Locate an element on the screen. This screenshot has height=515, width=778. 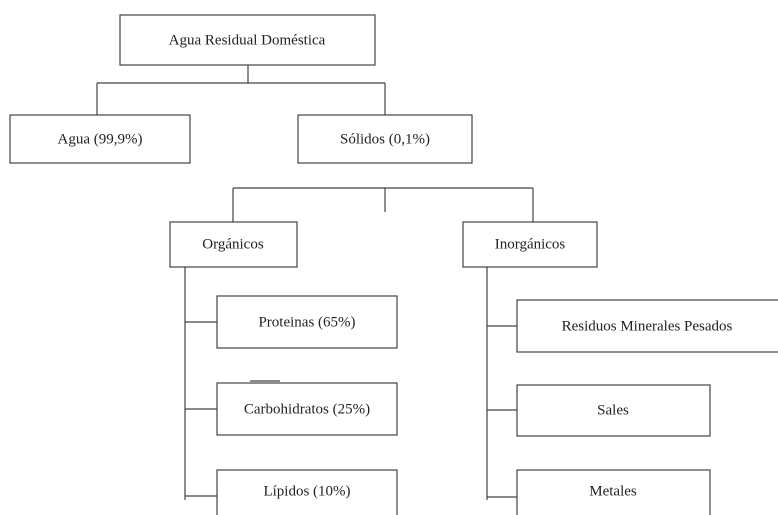
node-label: Metales is located at coordinates (613, 491).